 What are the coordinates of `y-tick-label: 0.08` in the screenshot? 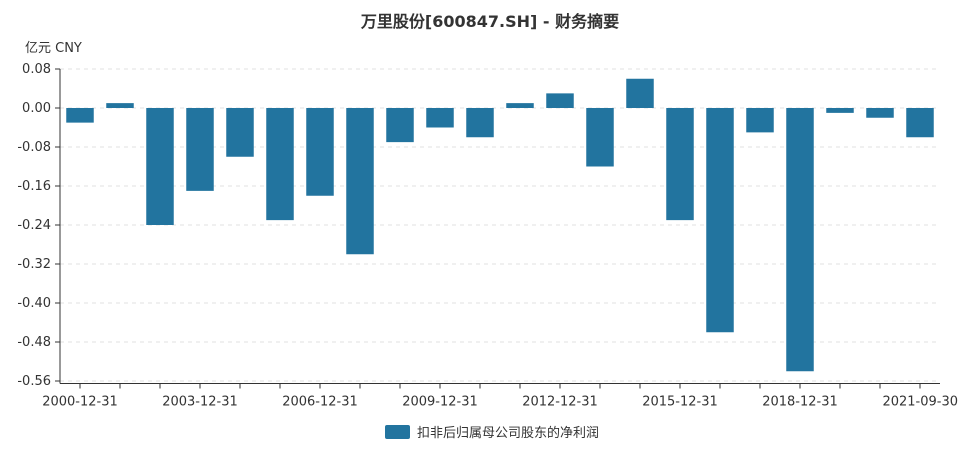 It's located at (36, 69).